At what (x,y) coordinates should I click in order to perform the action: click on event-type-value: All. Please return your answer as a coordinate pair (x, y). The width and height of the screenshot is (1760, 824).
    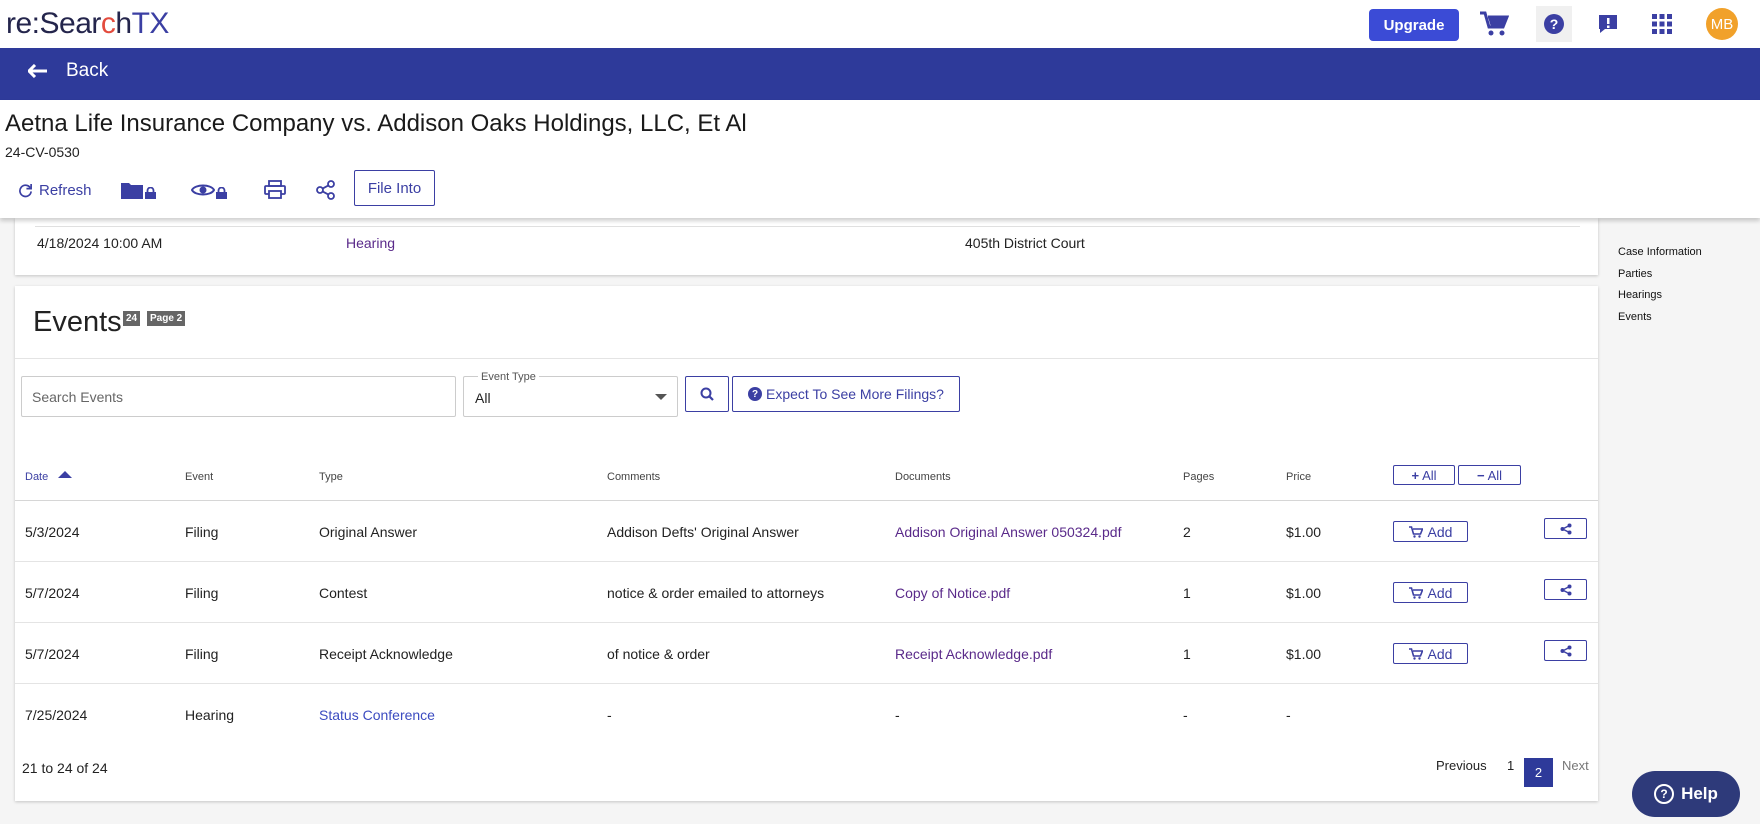
    Looking at the image, I should click on (483, 398).